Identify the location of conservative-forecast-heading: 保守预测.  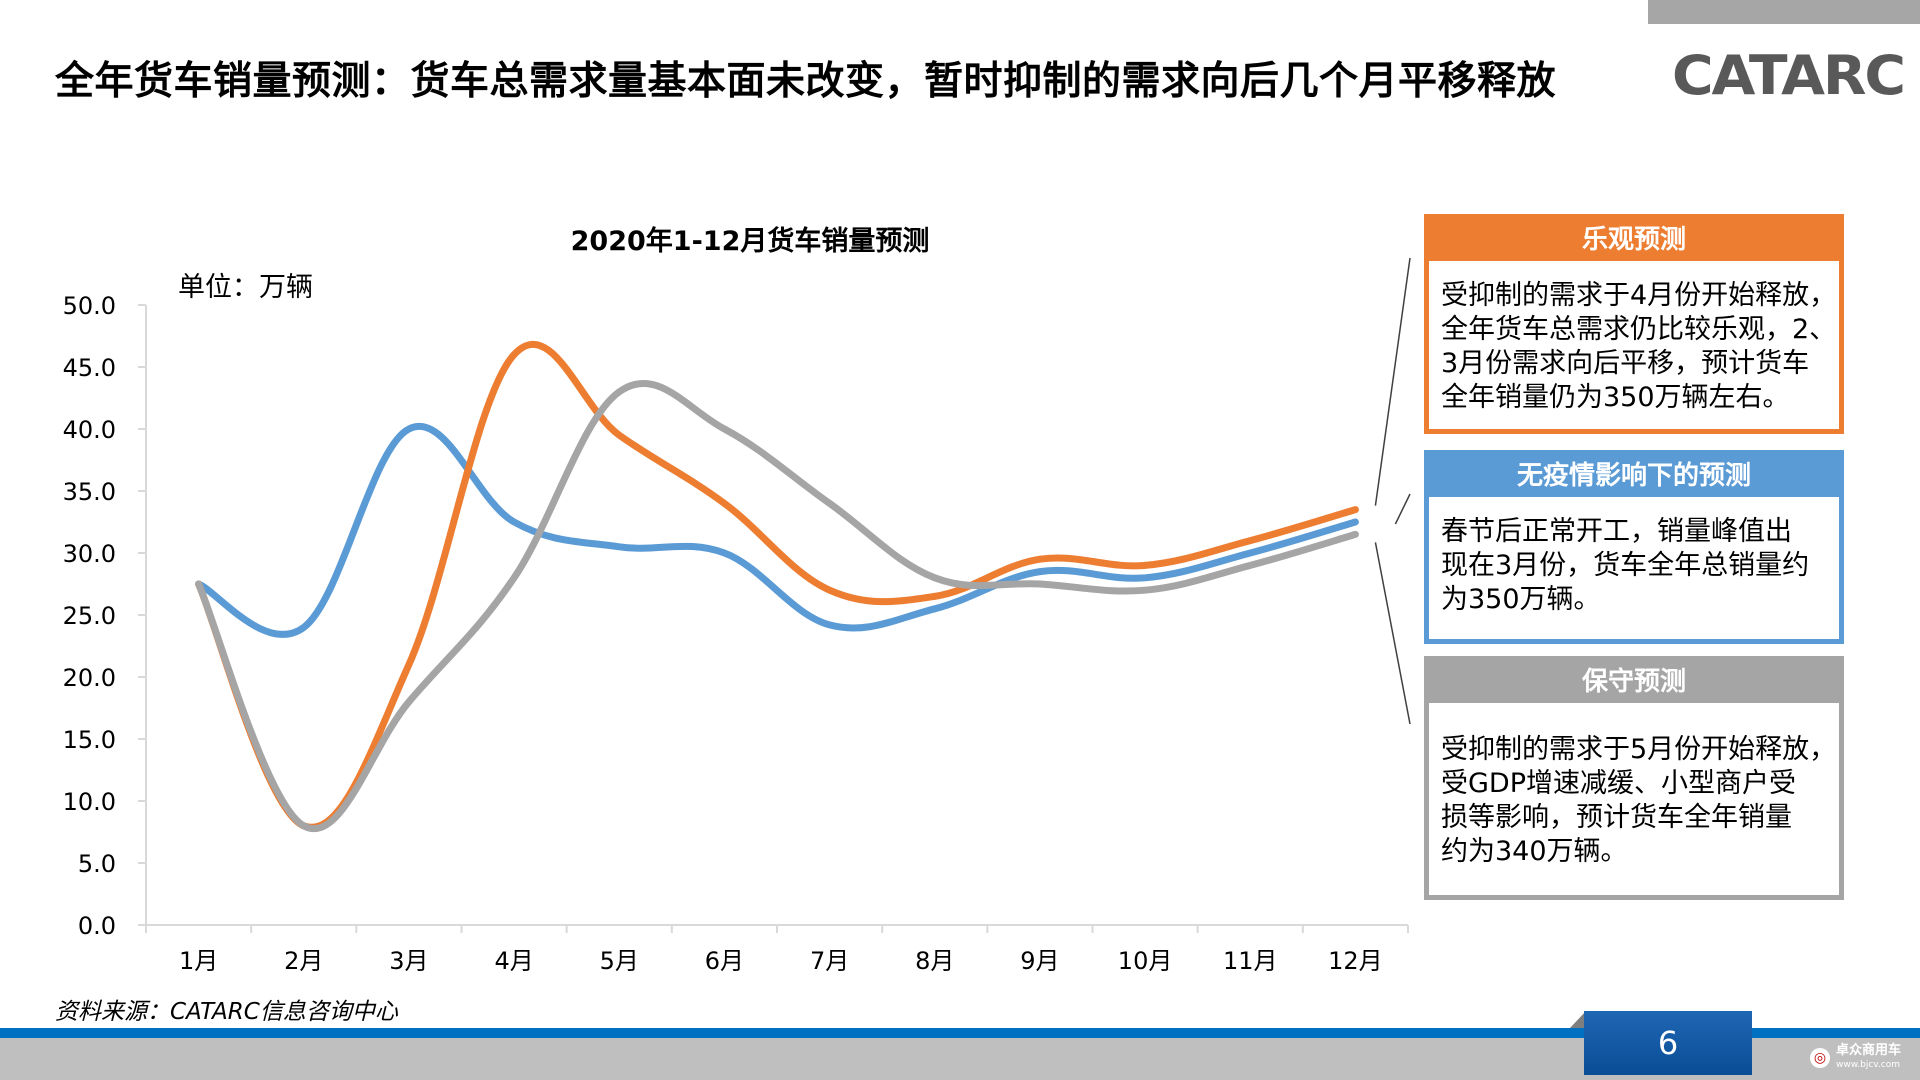
(1634, 682).